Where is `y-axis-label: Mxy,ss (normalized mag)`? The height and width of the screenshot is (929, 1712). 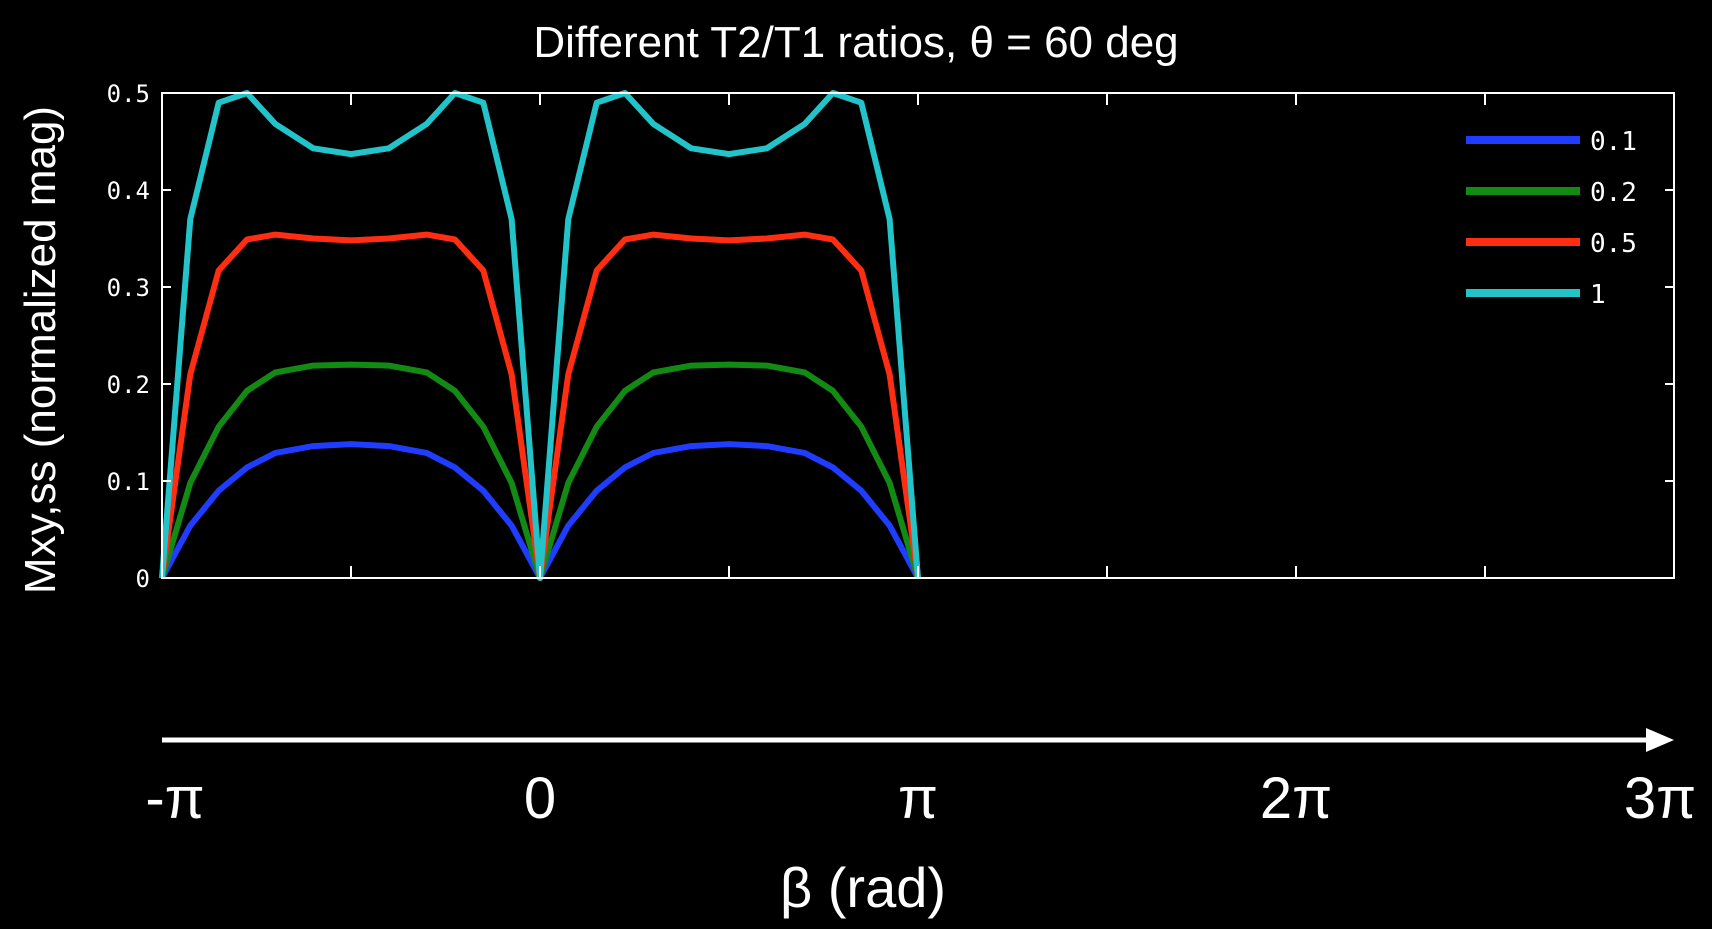
y-axis-label: Mxy,ss (normalized mag) is located at coordinates (40, 350).